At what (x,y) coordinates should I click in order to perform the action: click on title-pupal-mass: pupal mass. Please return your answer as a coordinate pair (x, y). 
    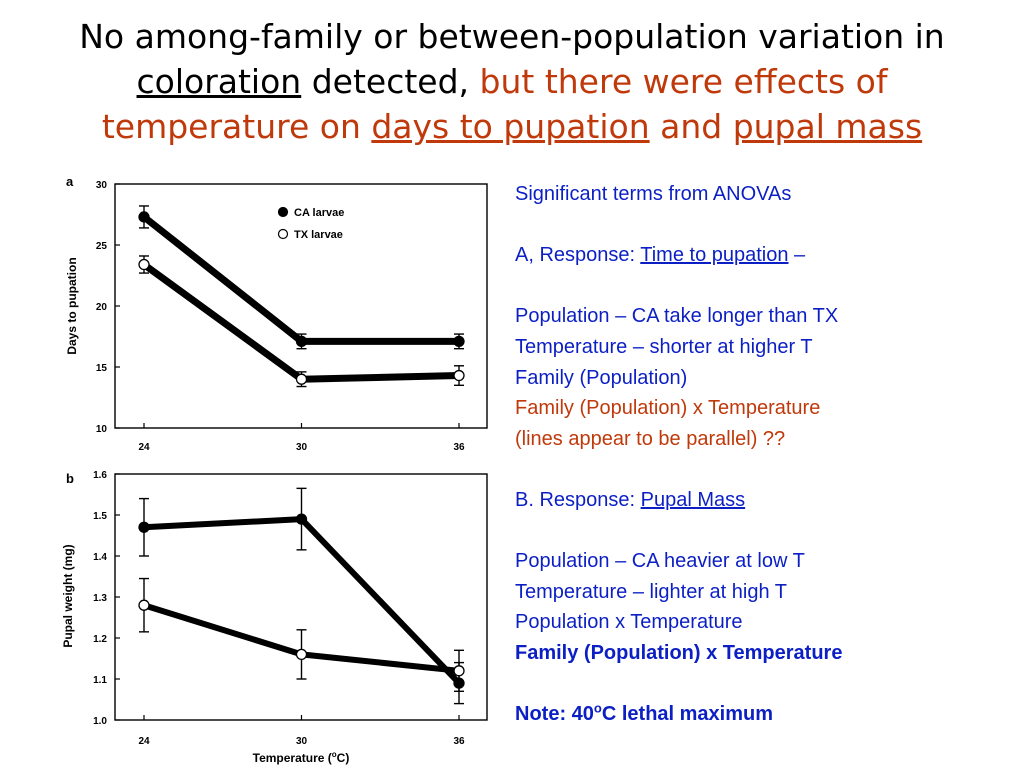
    Looking at the image, I should click on (827, 126).